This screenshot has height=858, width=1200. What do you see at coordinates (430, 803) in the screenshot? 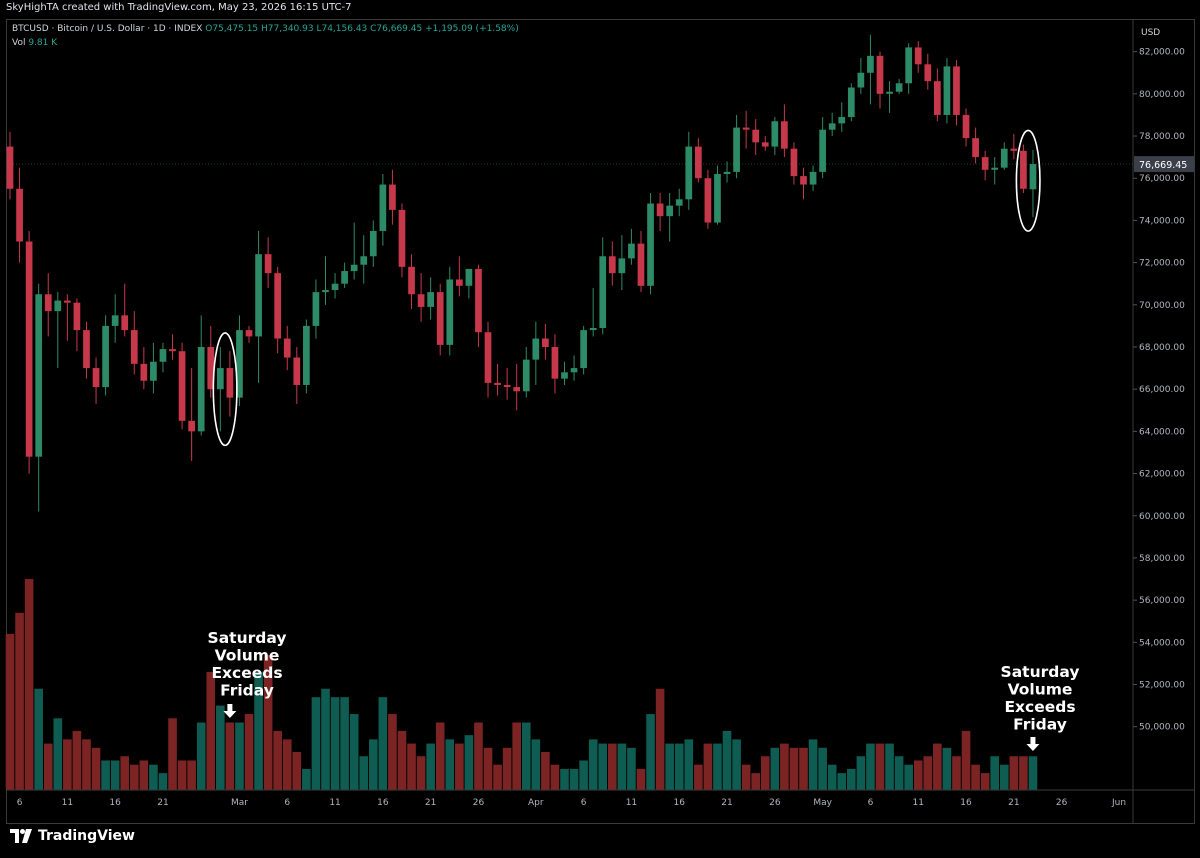
I see `x-tick-label: 21` at bounding box center [430, 803].